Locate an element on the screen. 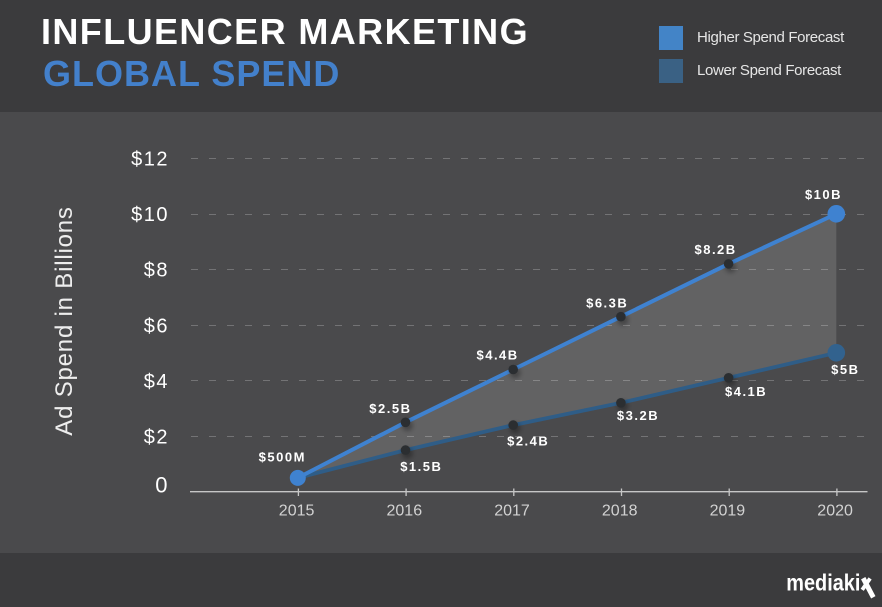 The width and height of the screenshot is (882, 607). svg-text: 2018 is located at coordinates (620, 511).